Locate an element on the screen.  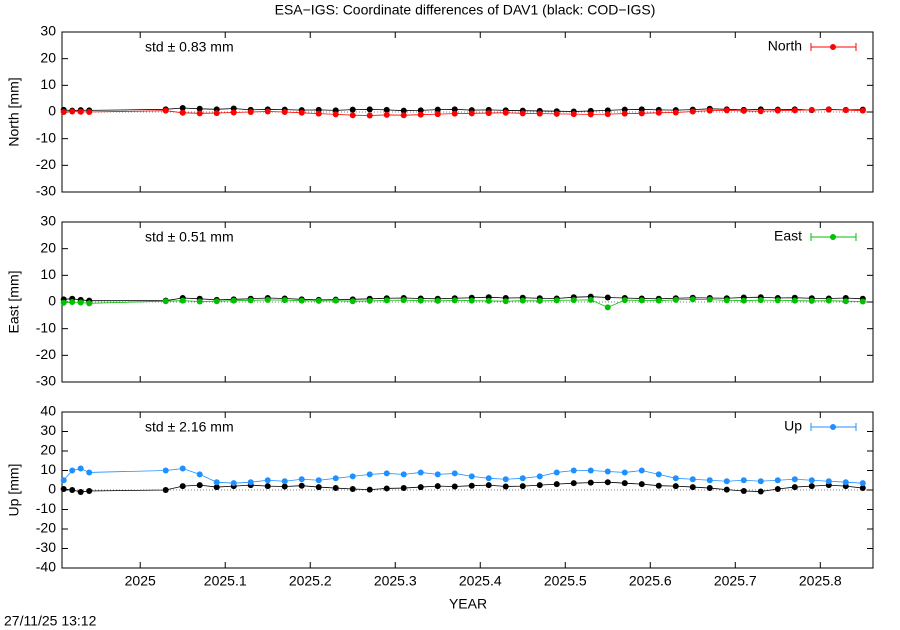
annotation: std ± 2.16 mm is located at coordinates (189, 427).